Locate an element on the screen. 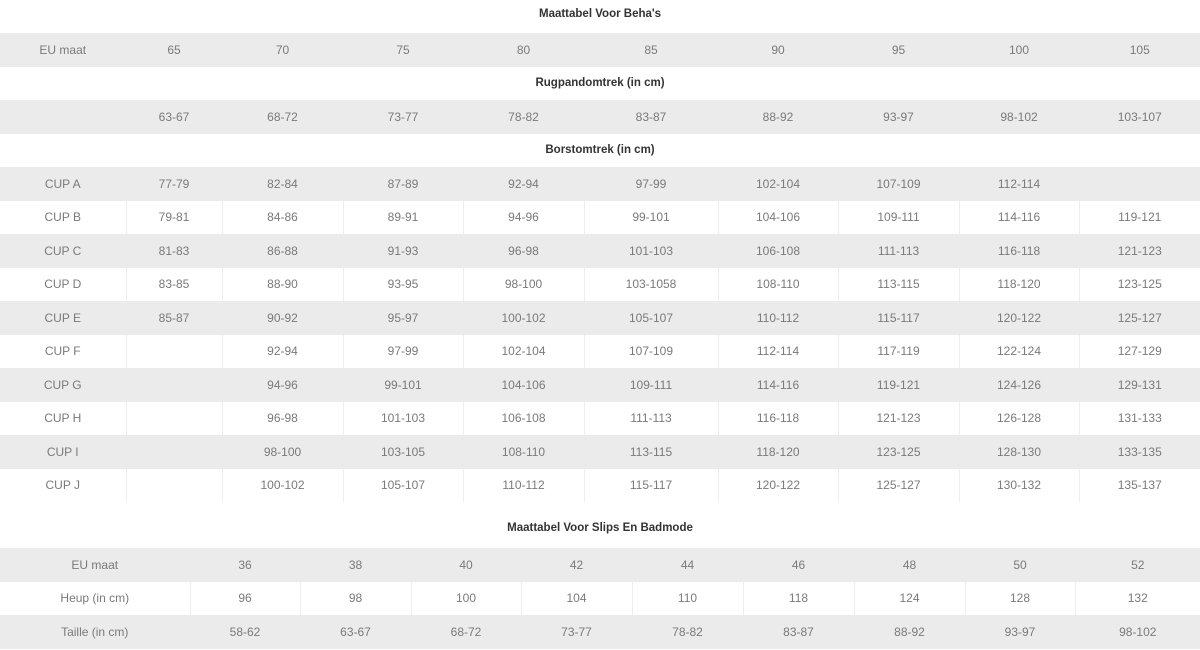  briefs-row: EU maat 36 38 40 42 44 46 48 50 52 is located at coordinates (600, 565).